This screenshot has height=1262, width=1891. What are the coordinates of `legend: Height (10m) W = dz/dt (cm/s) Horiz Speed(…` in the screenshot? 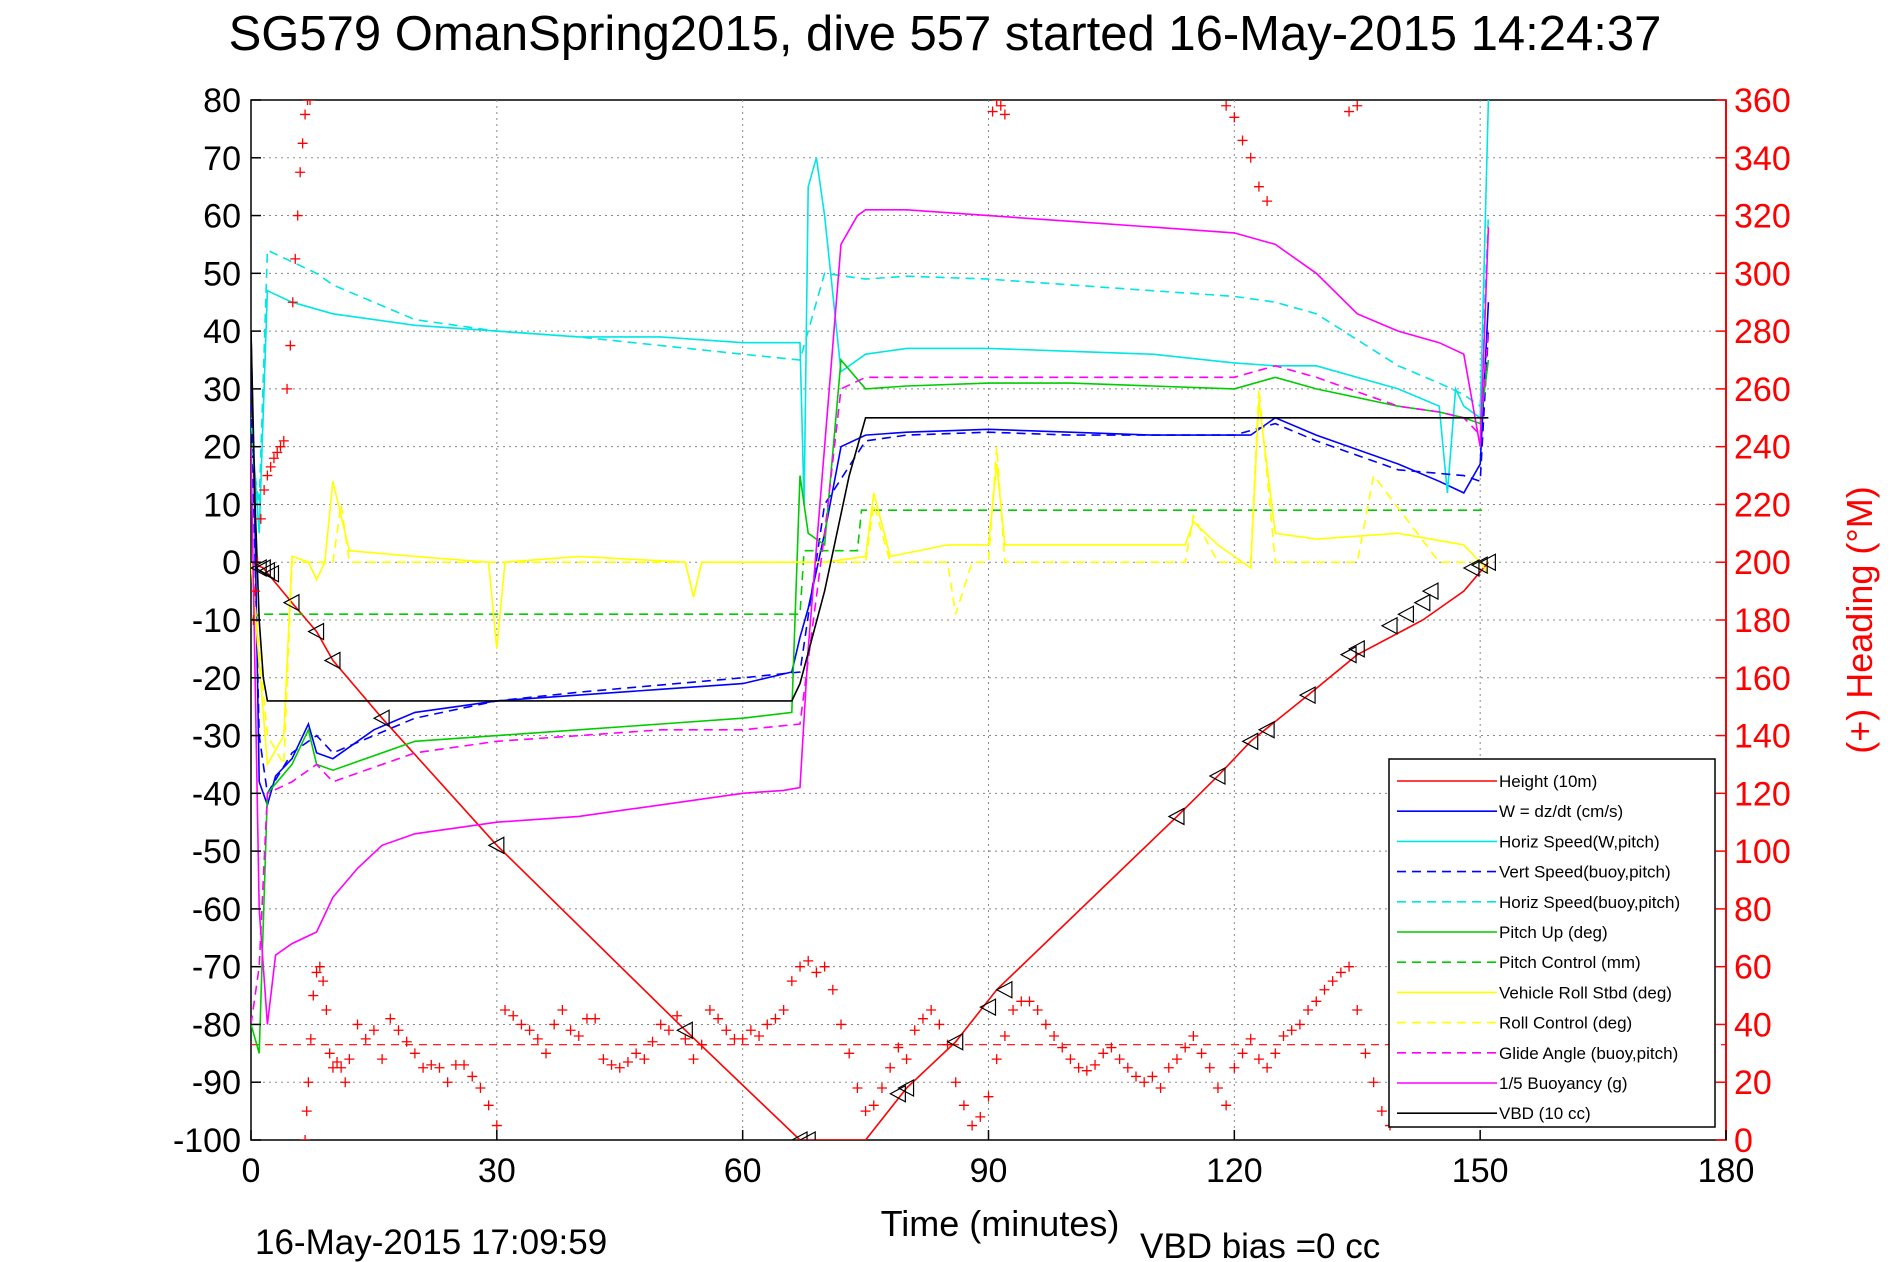 It's located at (1552, 943).